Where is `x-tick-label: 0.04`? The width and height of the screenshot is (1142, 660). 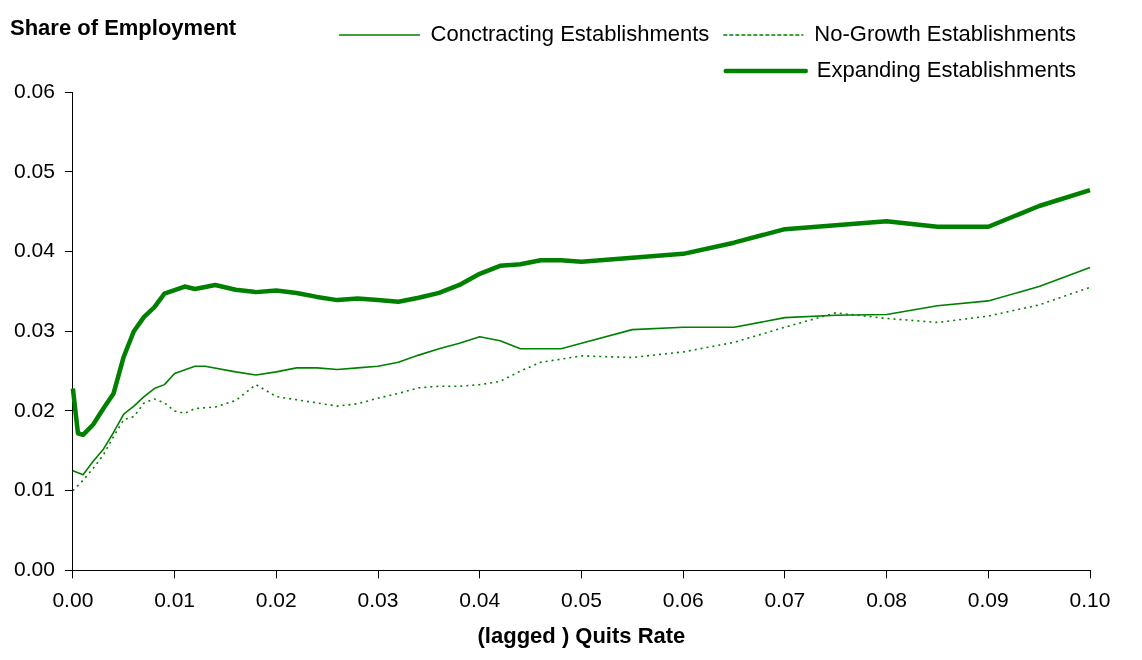 x-tick-label: 0.04 is located at coordinates (480, 599).